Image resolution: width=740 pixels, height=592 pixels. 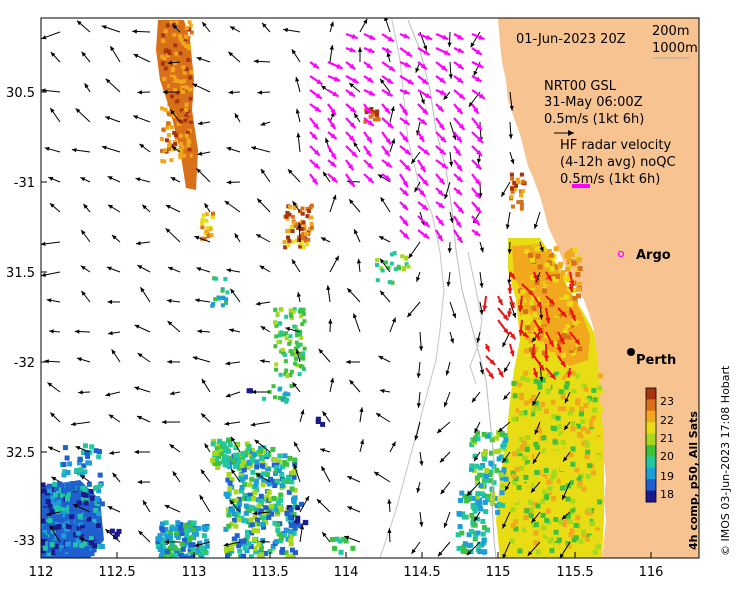 What do you see at coordinates (651, 572) in the screenshot?
I see `x-tick-label: 116` at bounding box center [651, 572].